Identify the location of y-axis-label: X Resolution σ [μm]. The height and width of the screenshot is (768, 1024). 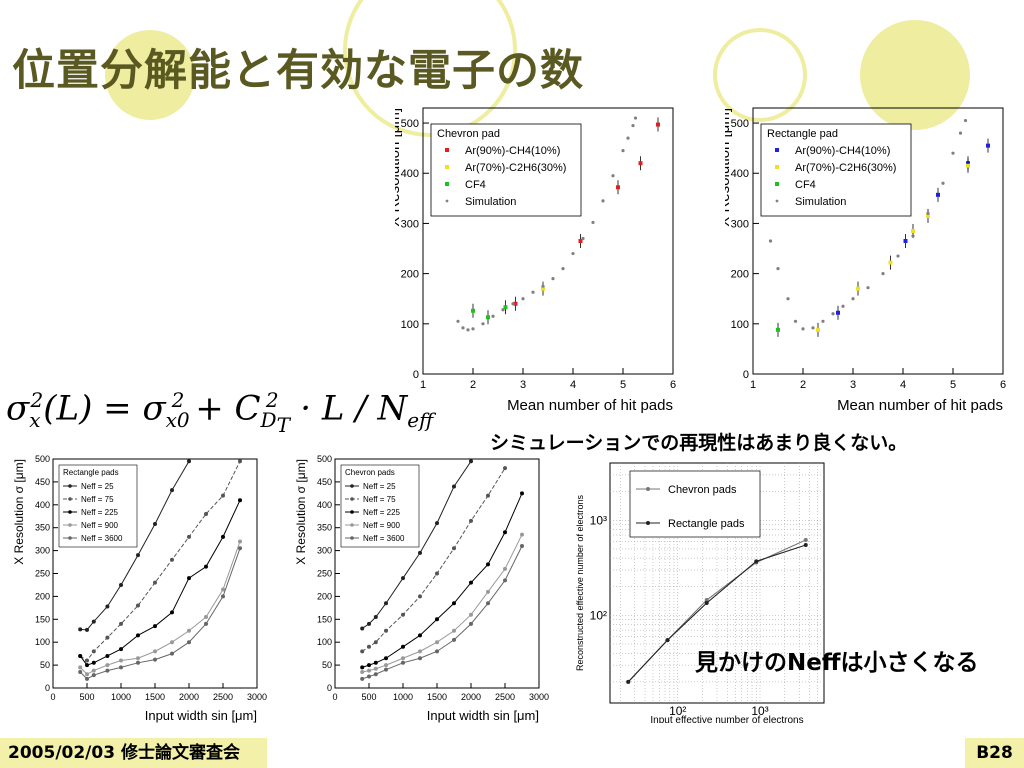
(301, 512).